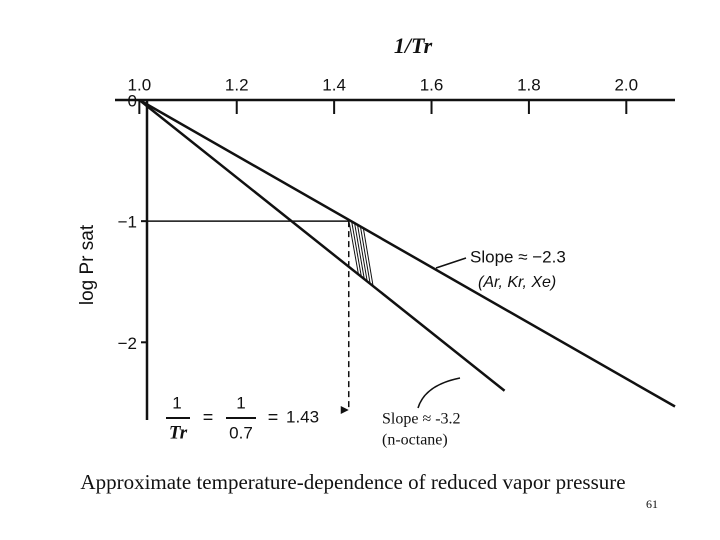 This screenshot has width=720, height=540. I want to click on x-axis-label: 1/Tr, so click(413, 45).